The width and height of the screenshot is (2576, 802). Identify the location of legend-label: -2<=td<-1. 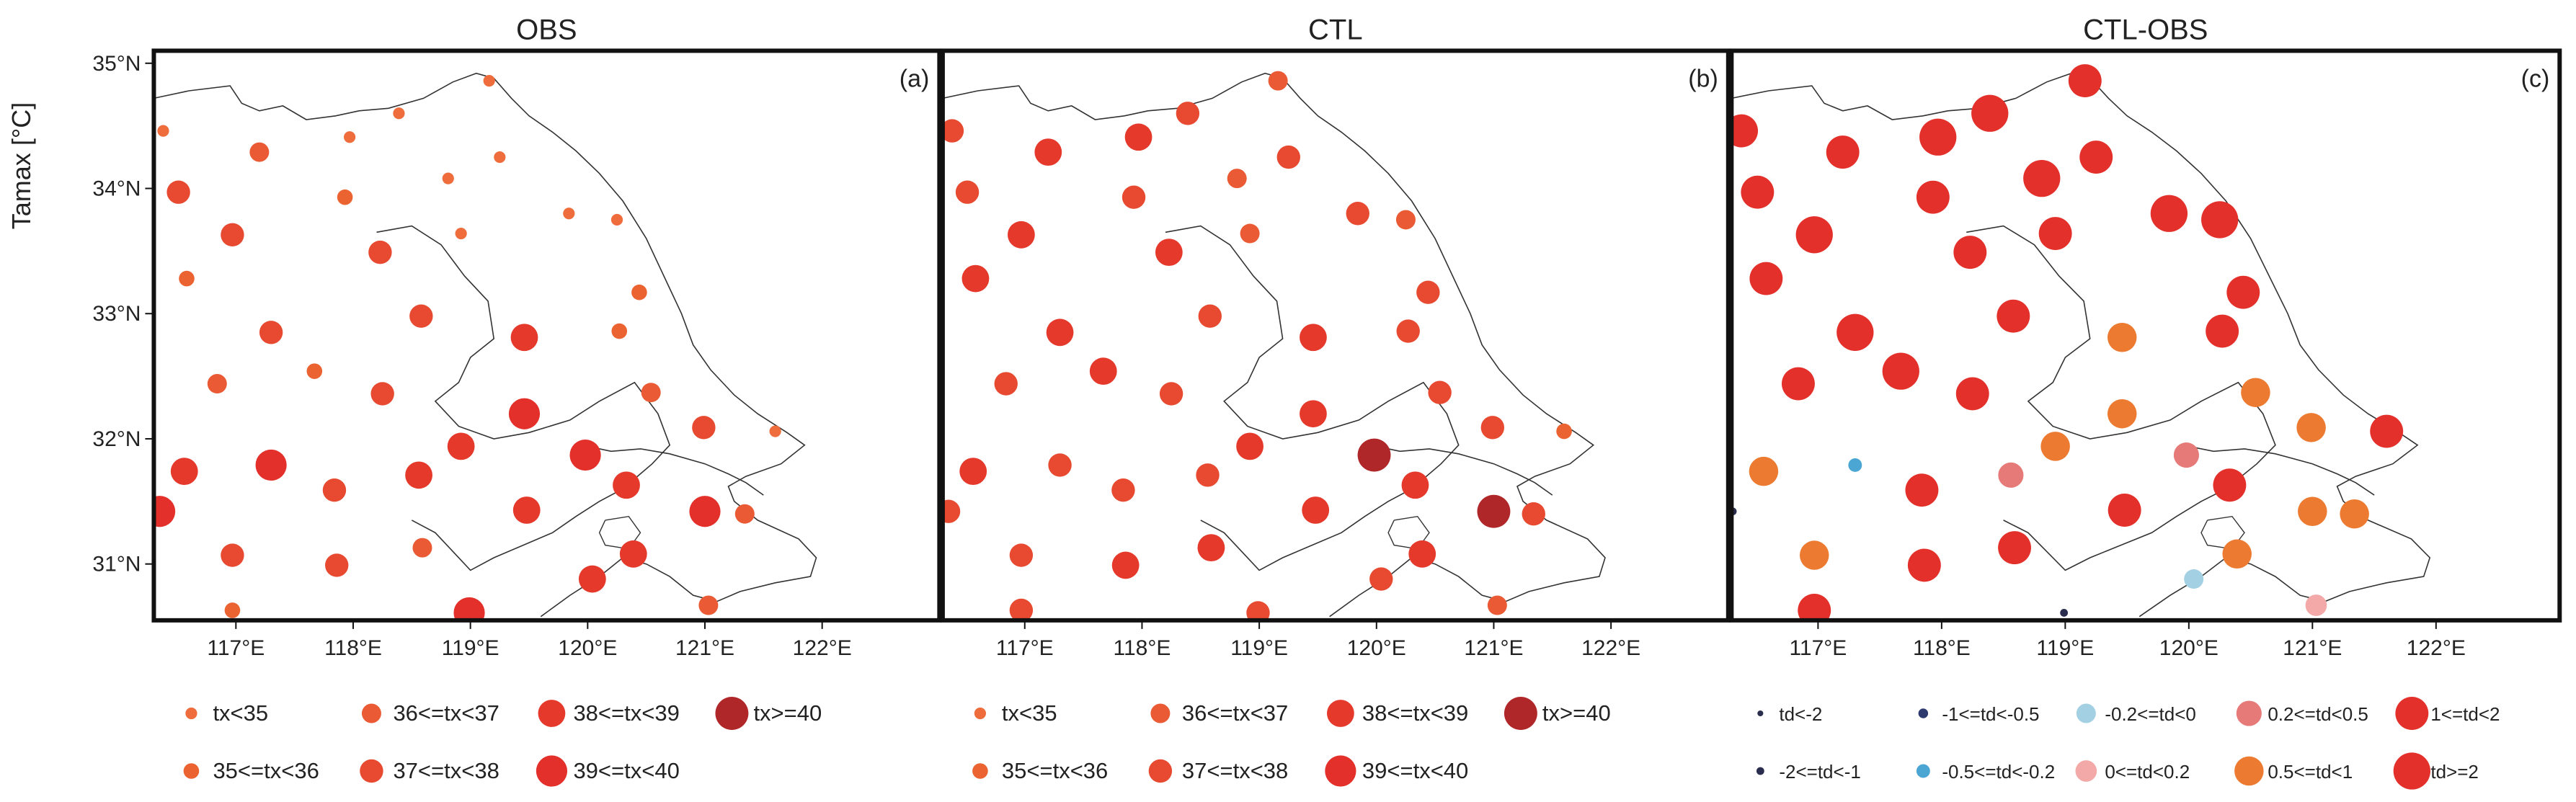
(1819, 772).